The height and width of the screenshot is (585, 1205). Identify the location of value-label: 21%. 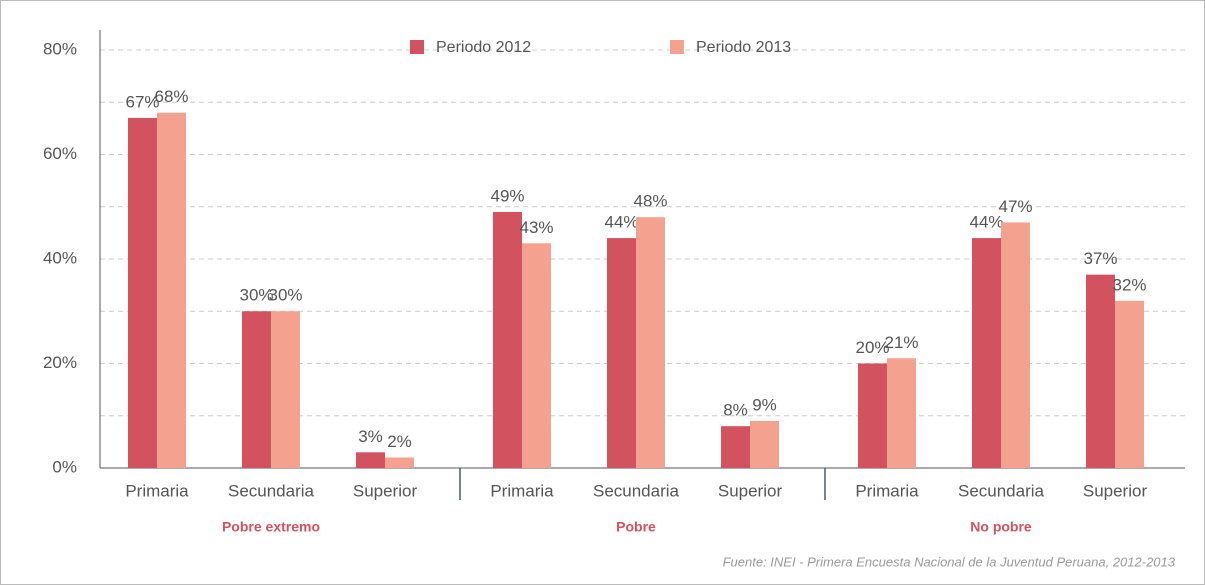
(901, 342).